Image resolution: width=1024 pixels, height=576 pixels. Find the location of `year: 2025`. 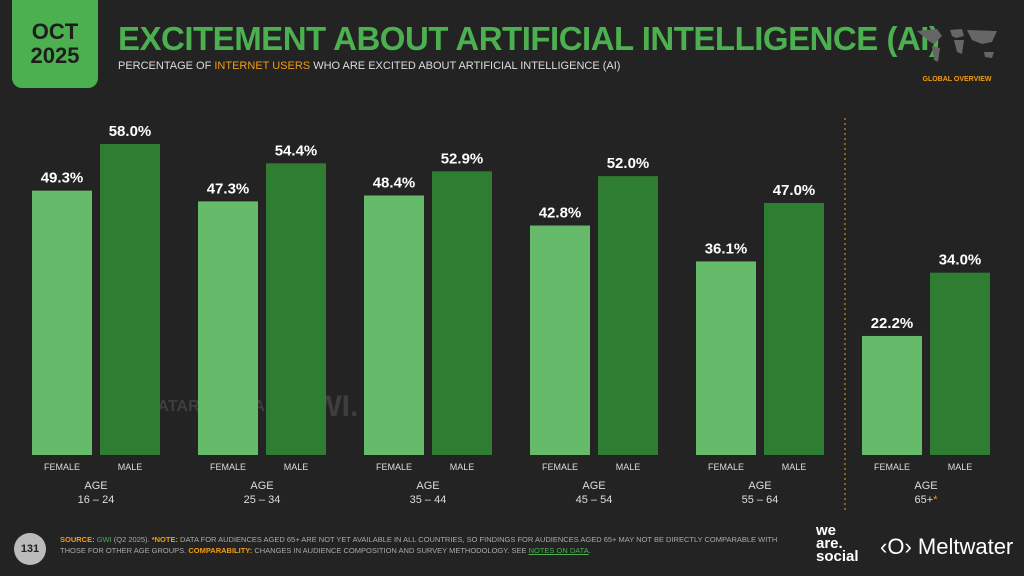

year: 2025 is located at coordinates (55, 55).